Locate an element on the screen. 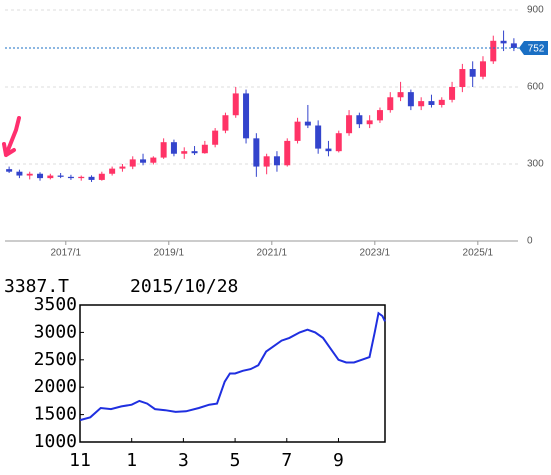 The width and height of the screenshot is (551, 475). x-tick-label: 2019/1 is located at coordinates (168, 253).